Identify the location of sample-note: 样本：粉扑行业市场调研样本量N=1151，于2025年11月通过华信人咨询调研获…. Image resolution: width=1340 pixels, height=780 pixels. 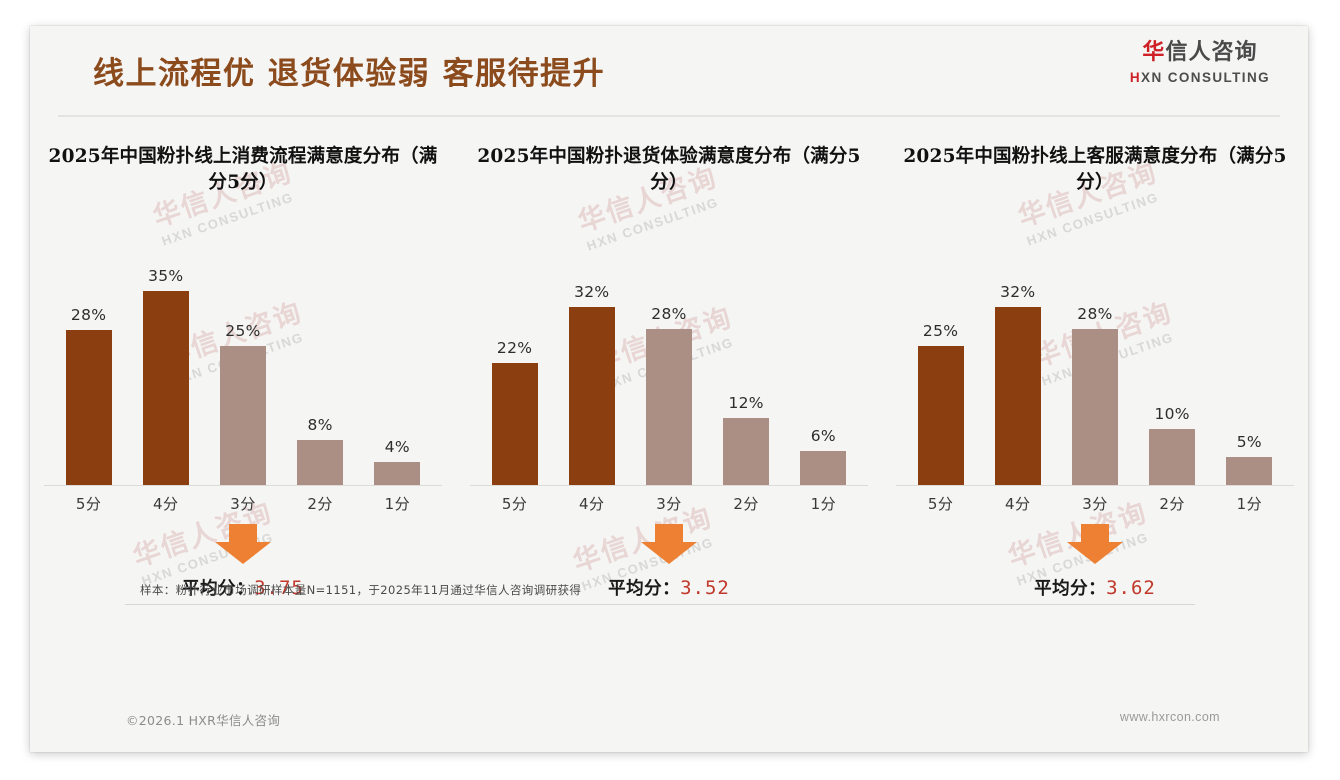
(361, 590).